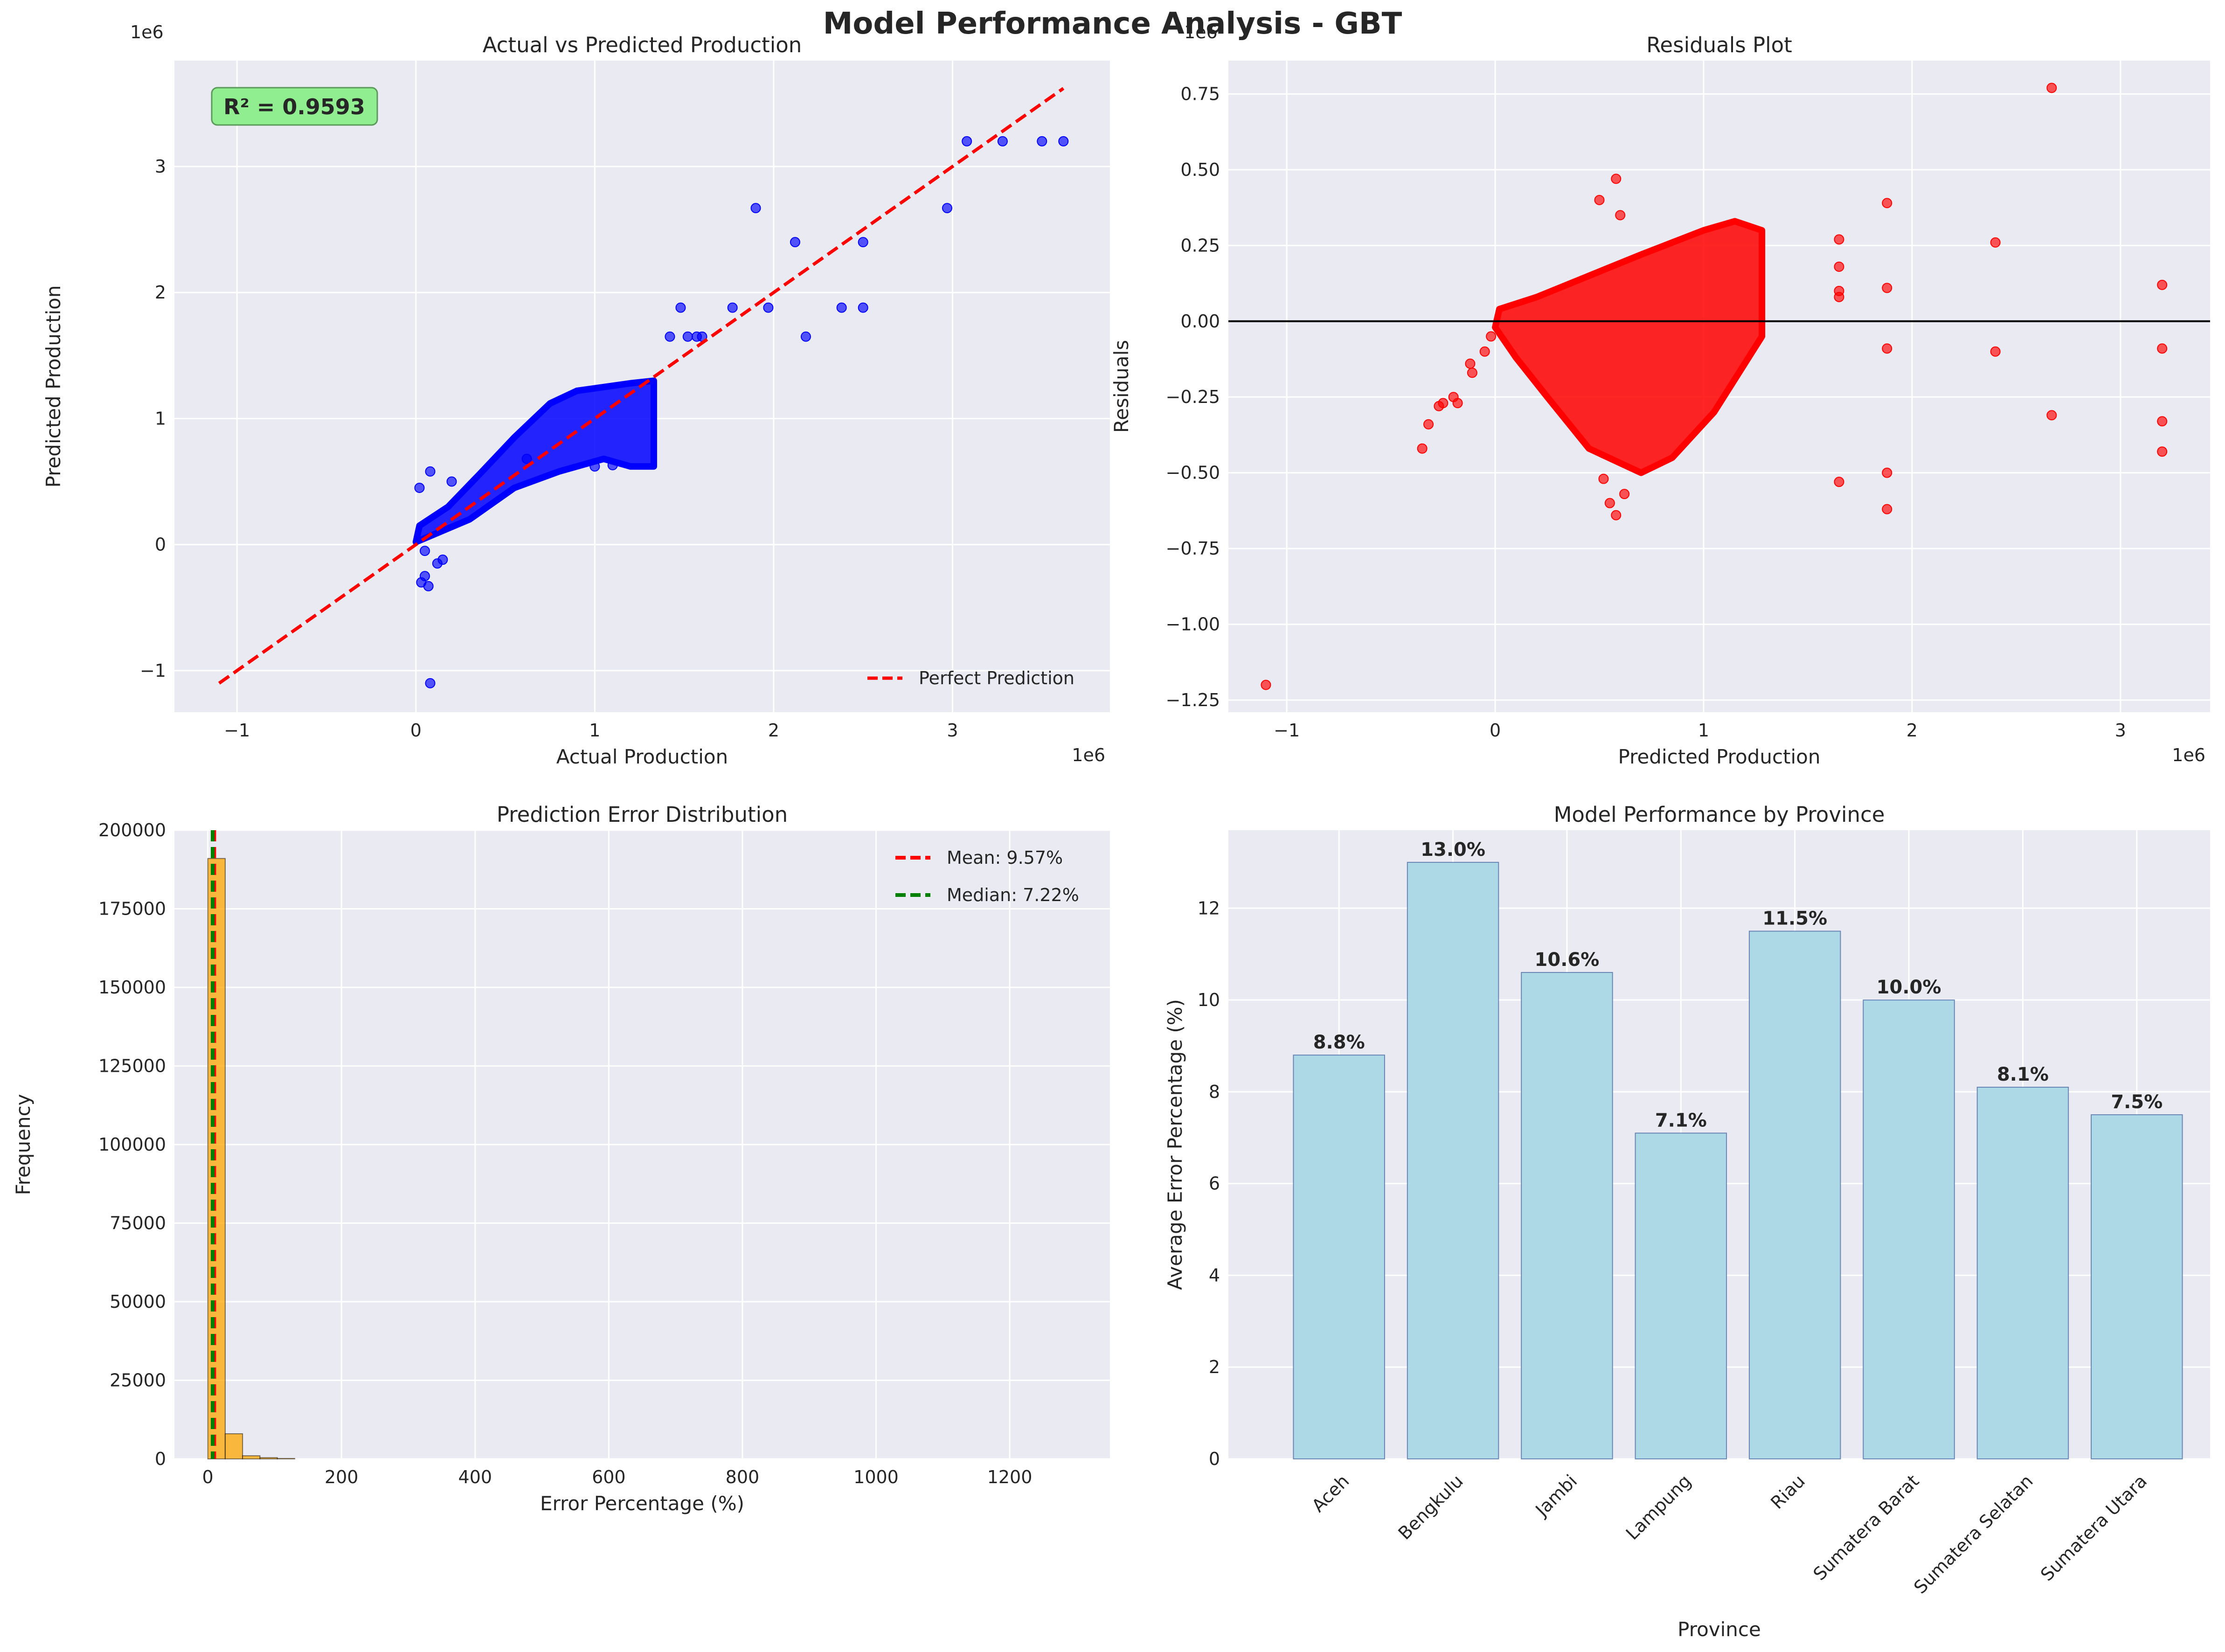  Describe the element at coordinates (953, 731) in the screenshot. I see `actual-vs-predicted-xtick-label: 3` at that location.